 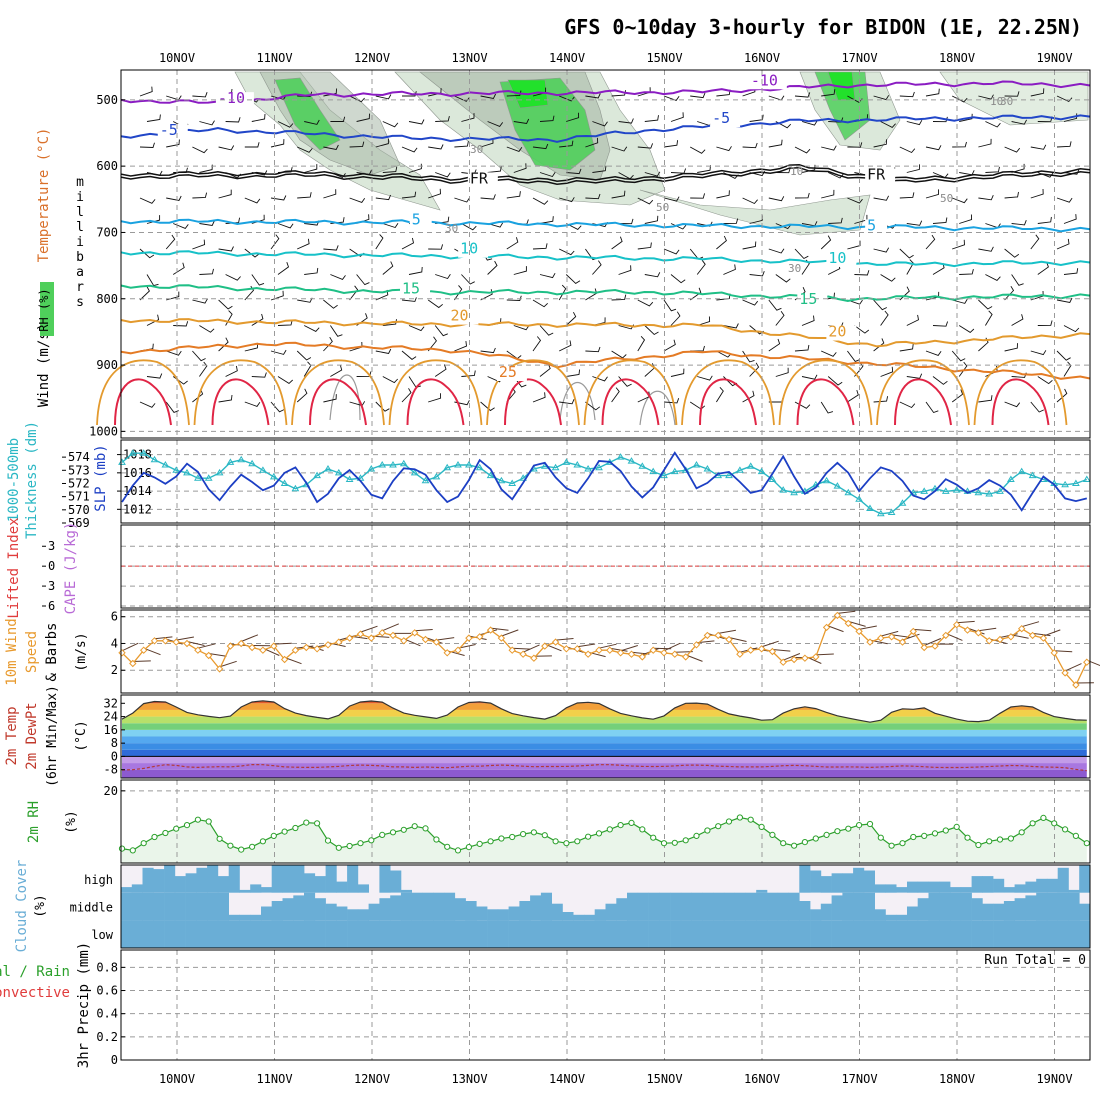 What do you see at coordinates (71, 568) in the screenshot?
I see `cape-label: CAPE (J/kg)` at bounding box center [71, 568].